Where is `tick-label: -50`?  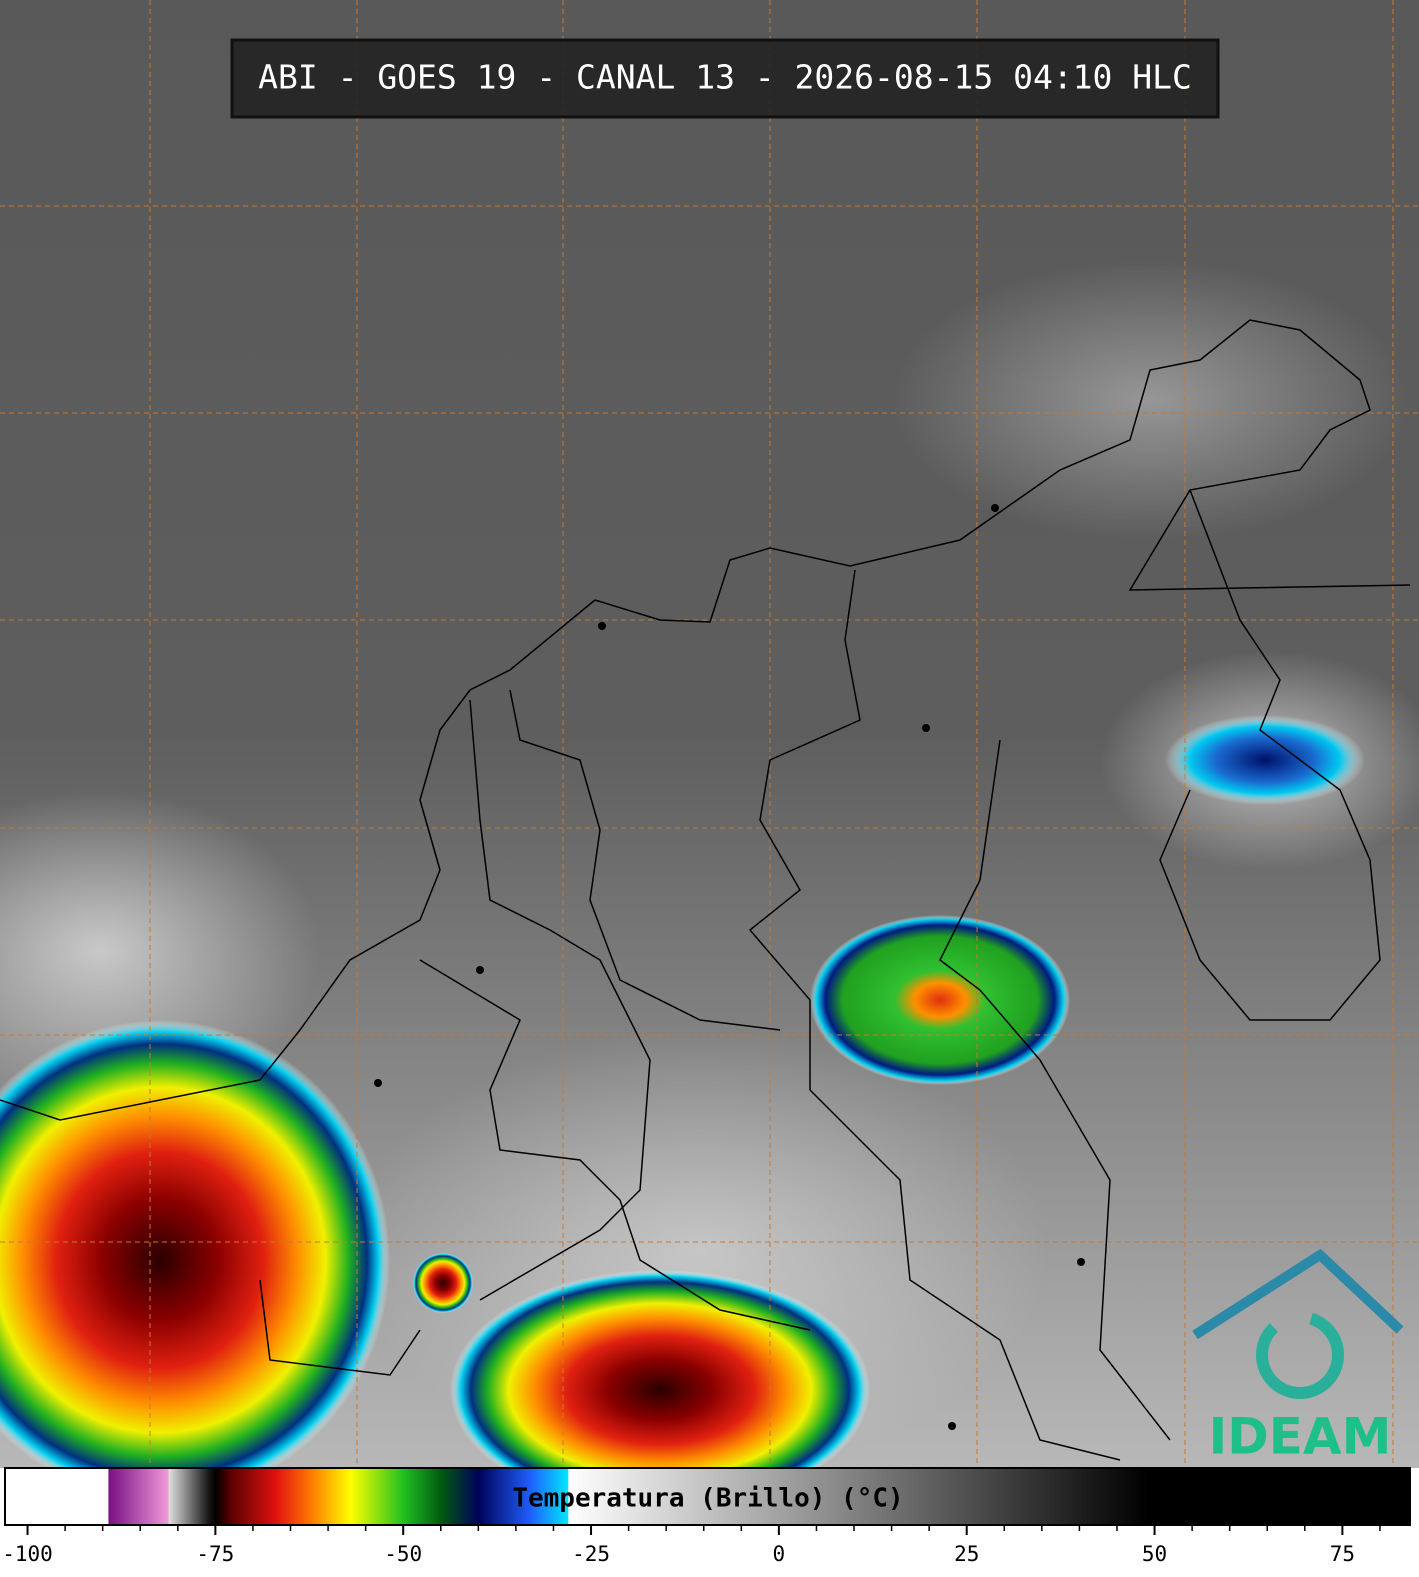
tick-label: -50 is located at coordinates (403, 1554).